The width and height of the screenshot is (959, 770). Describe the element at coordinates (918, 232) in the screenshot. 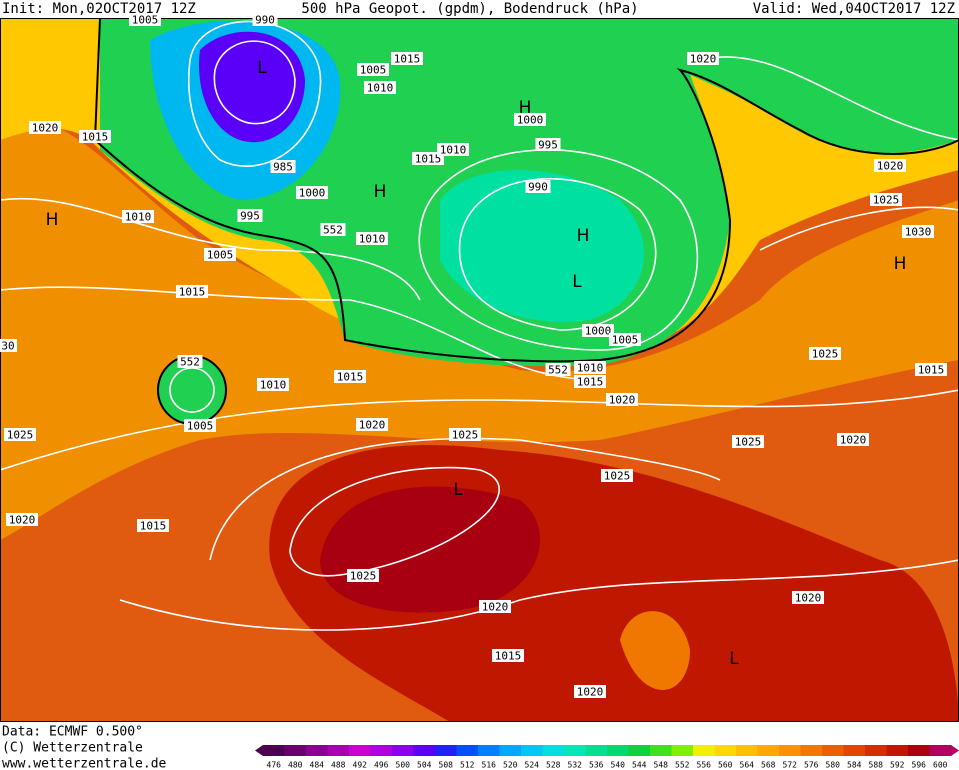

I see `isobar-label: 1030` at that location.